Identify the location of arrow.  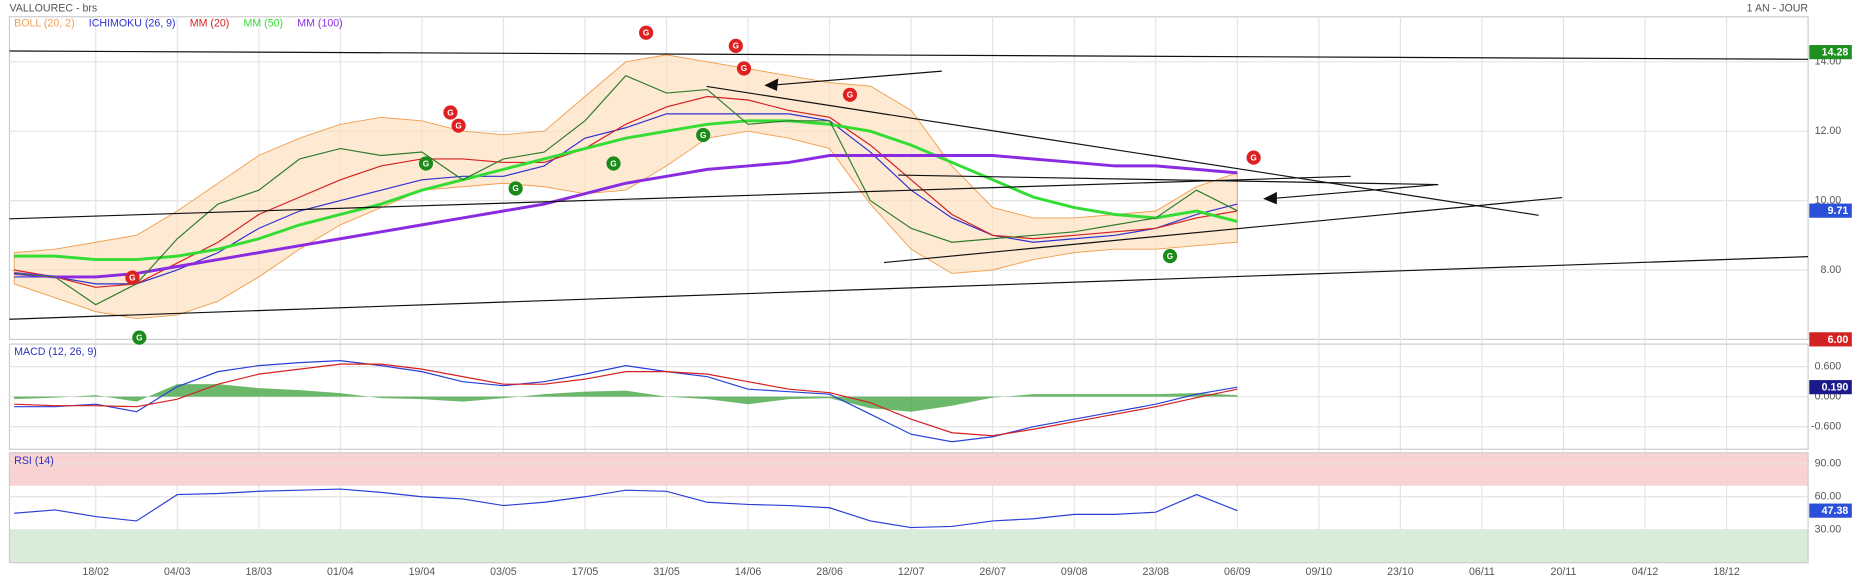
(1354, 191).